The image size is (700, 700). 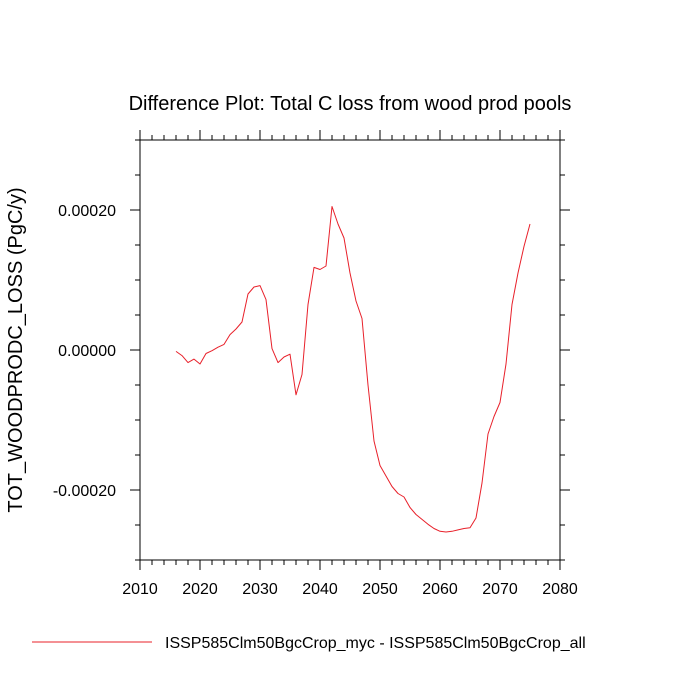 I want to click on y-axis-label: TOT_WOODPRODC_LOSS (PgC/y), so click(x=16, y=349).